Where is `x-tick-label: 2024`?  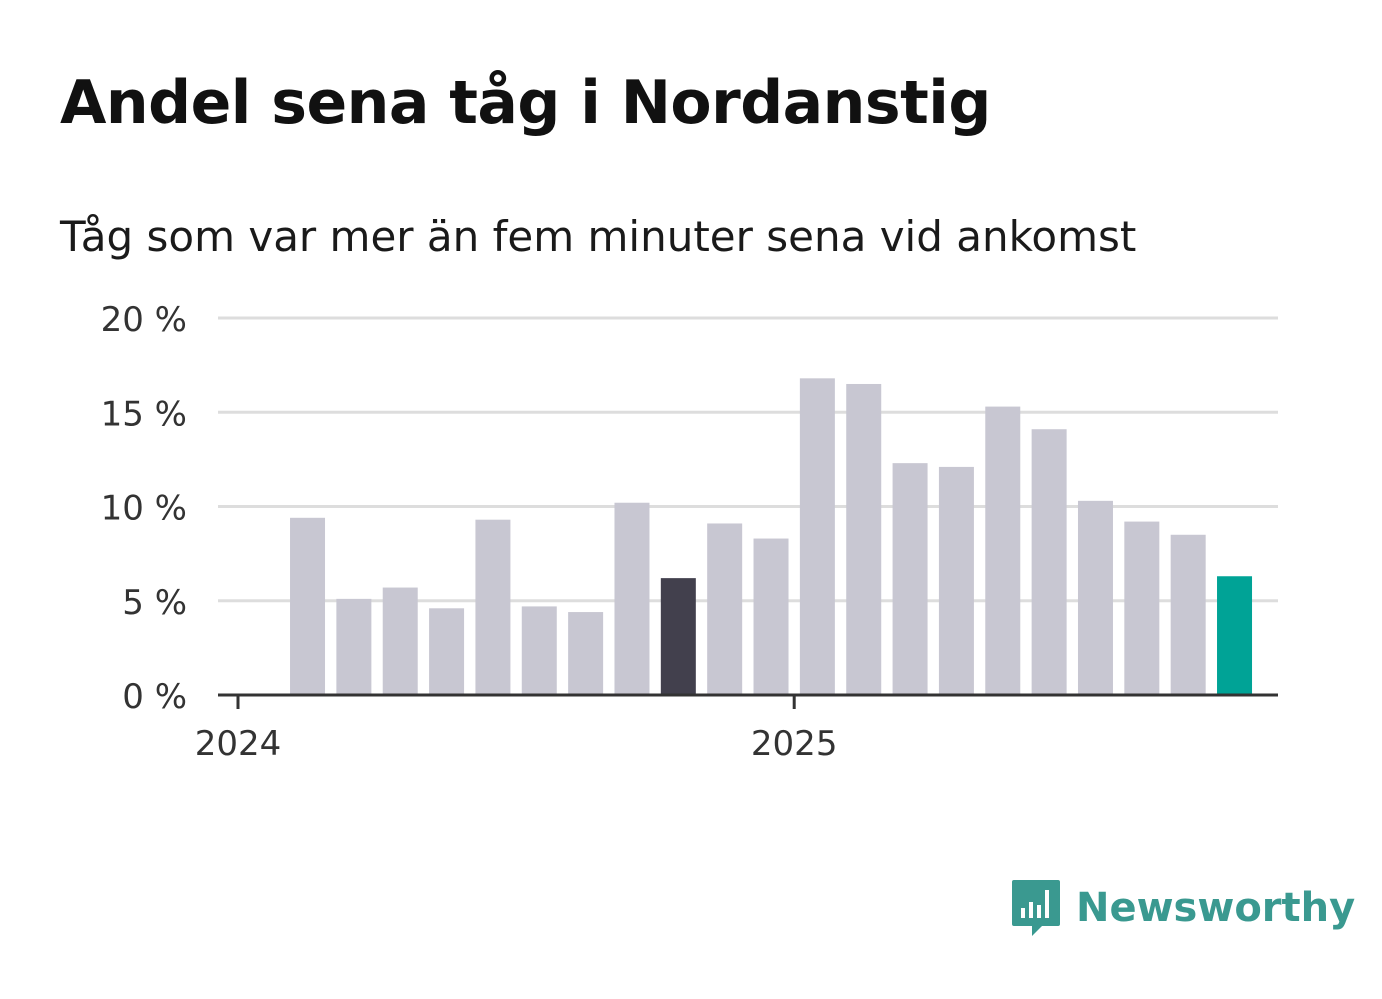
x-tick-label: 2024 is located at coordinates (238, 744).